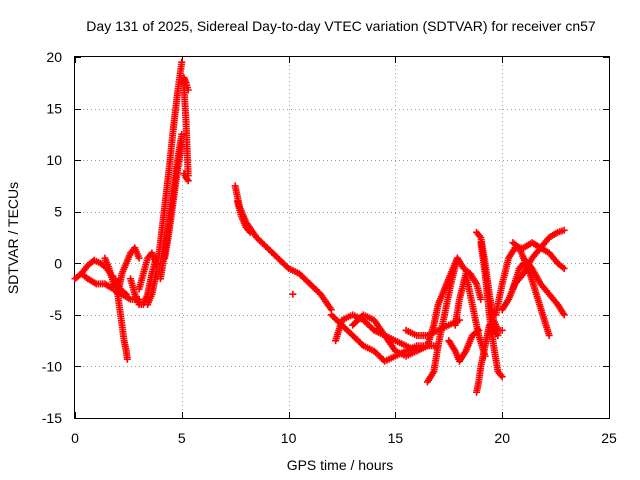  Describe the element at coordinates (502, 438) in the screenshot. I see `x-tick-label: 20` at that location.